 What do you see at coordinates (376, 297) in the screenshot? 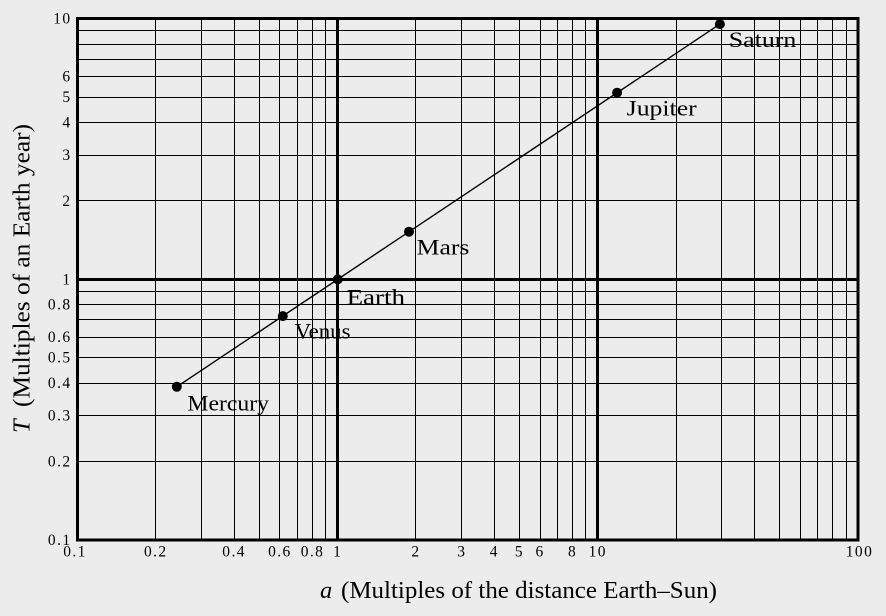
I see `svg-text: Earth` at bounding box center [376, 297].